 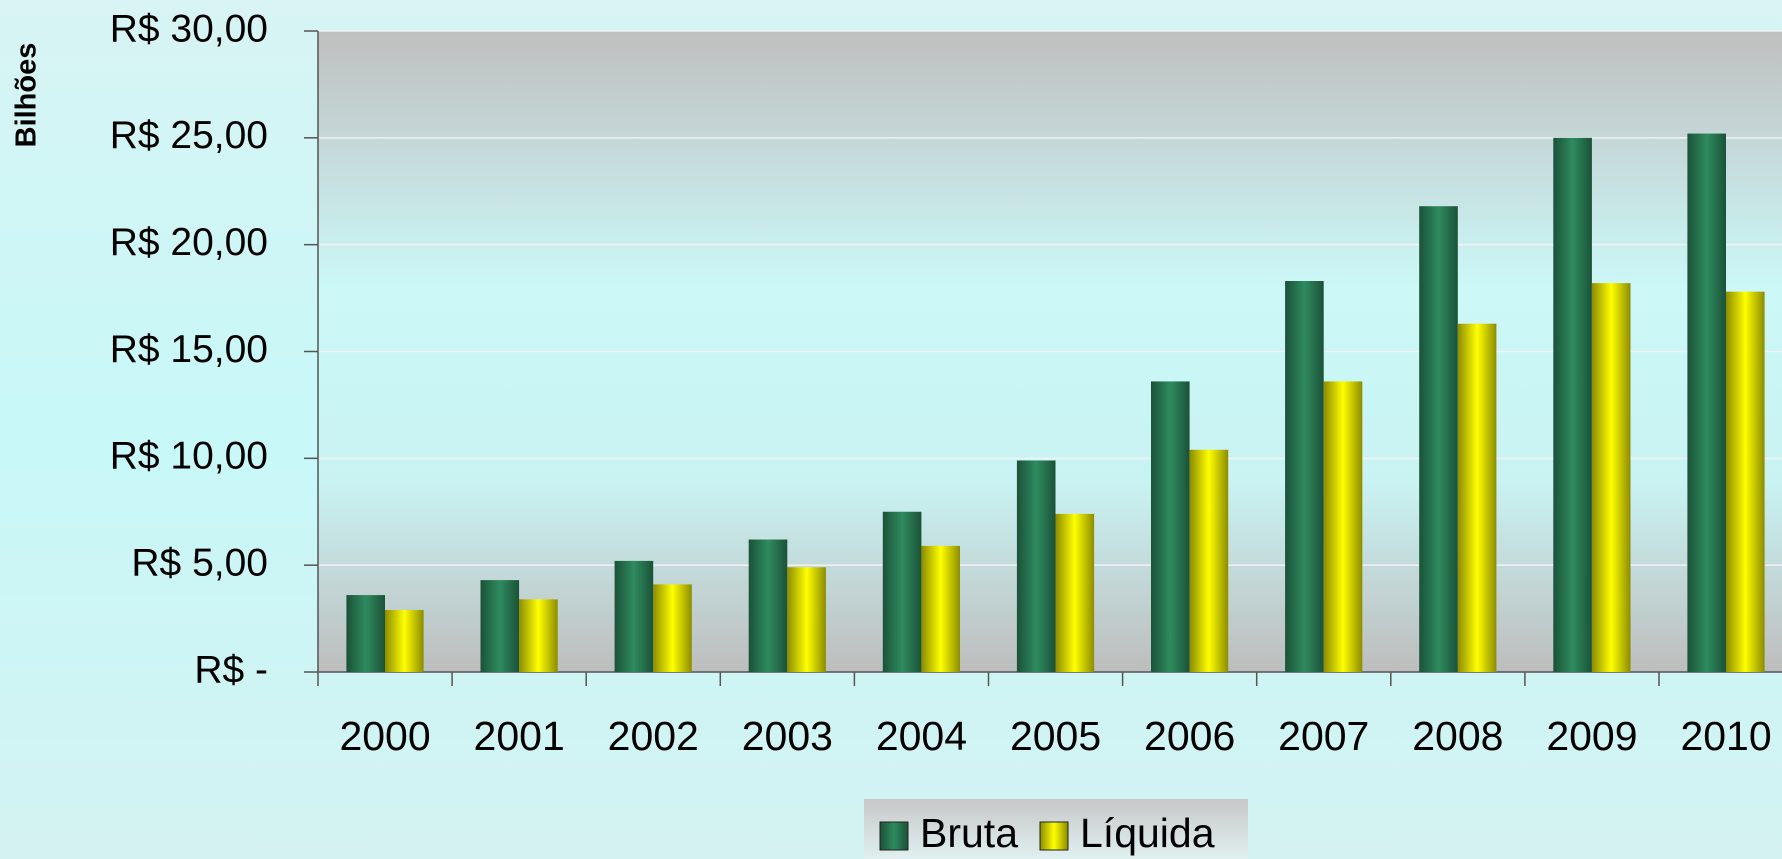 What do you see at coordinates (1055, 736) in the screenshot?
I see `x-tick-label: 2005` at bounding box center [1055, 736].